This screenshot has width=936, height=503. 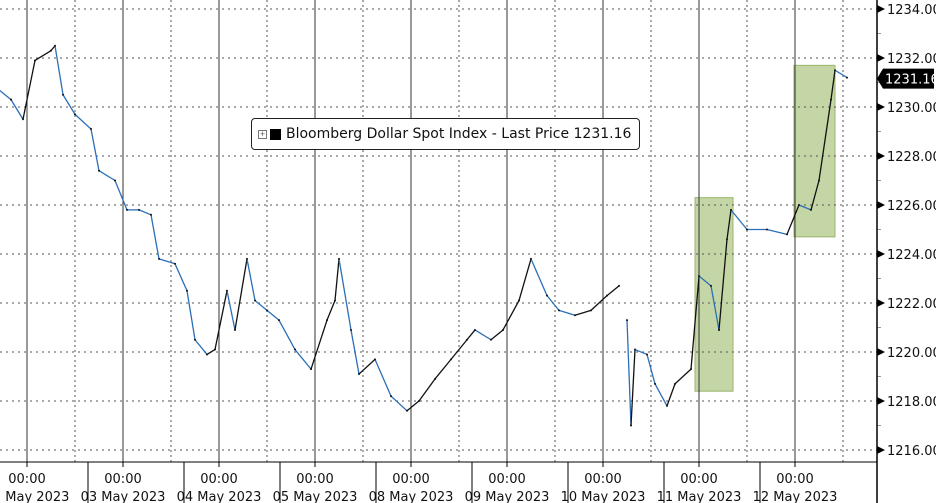 What do you see at coordinates (911, 206) in the screenshot?
I see `y-tick-label: 1226.00` at bounding box center [911, 206].